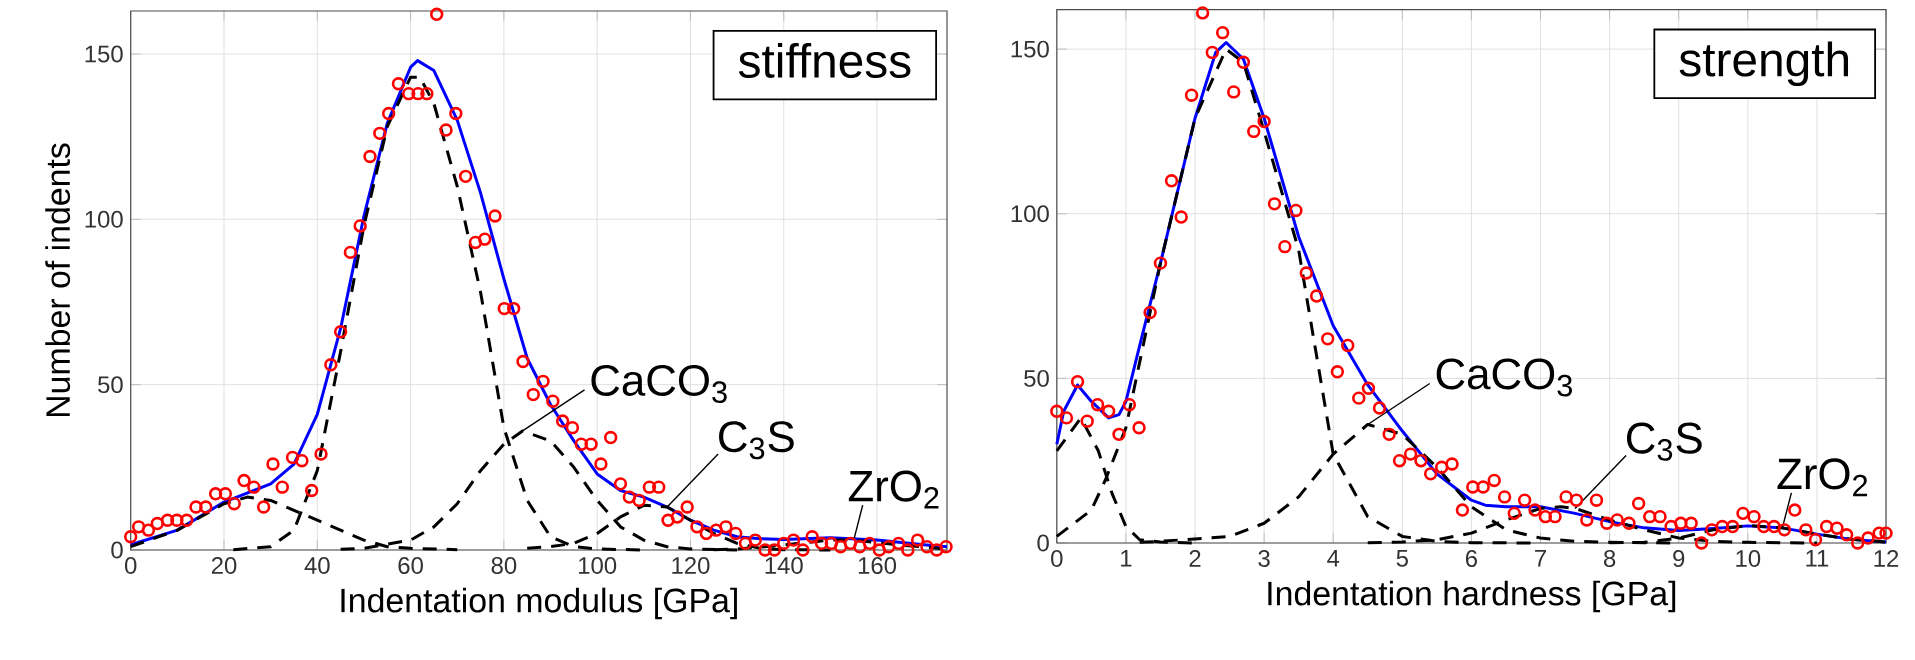  Describe the element at coordinates (1472, 596) in the screenshot. I see `x-axis-title: Indentation hardness [GPa]` at that location.